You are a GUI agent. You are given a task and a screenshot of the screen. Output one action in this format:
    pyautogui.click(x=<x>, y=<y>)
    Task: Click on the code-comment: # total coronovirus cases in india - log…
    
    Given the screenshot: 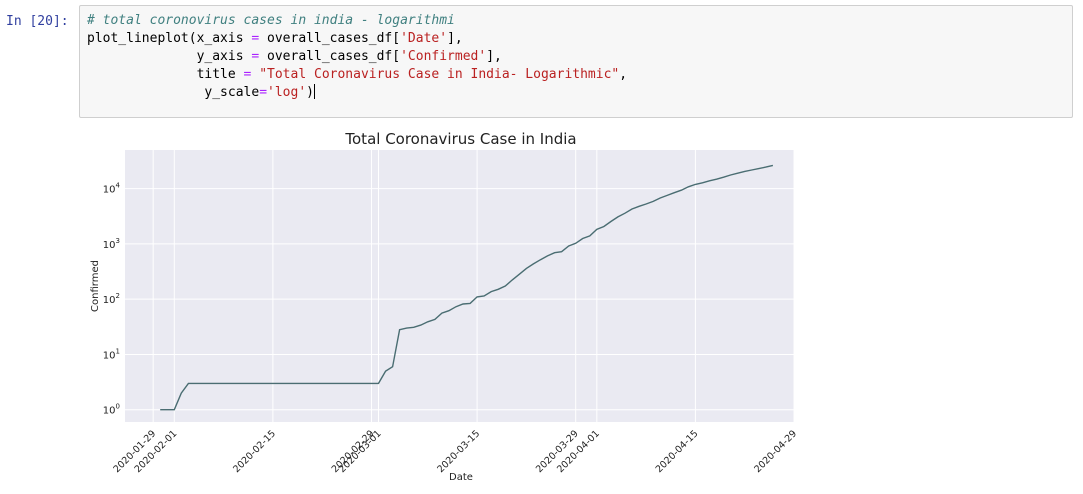 What is the action you would take?
    pyautogui.click(x=271, y=20)
    